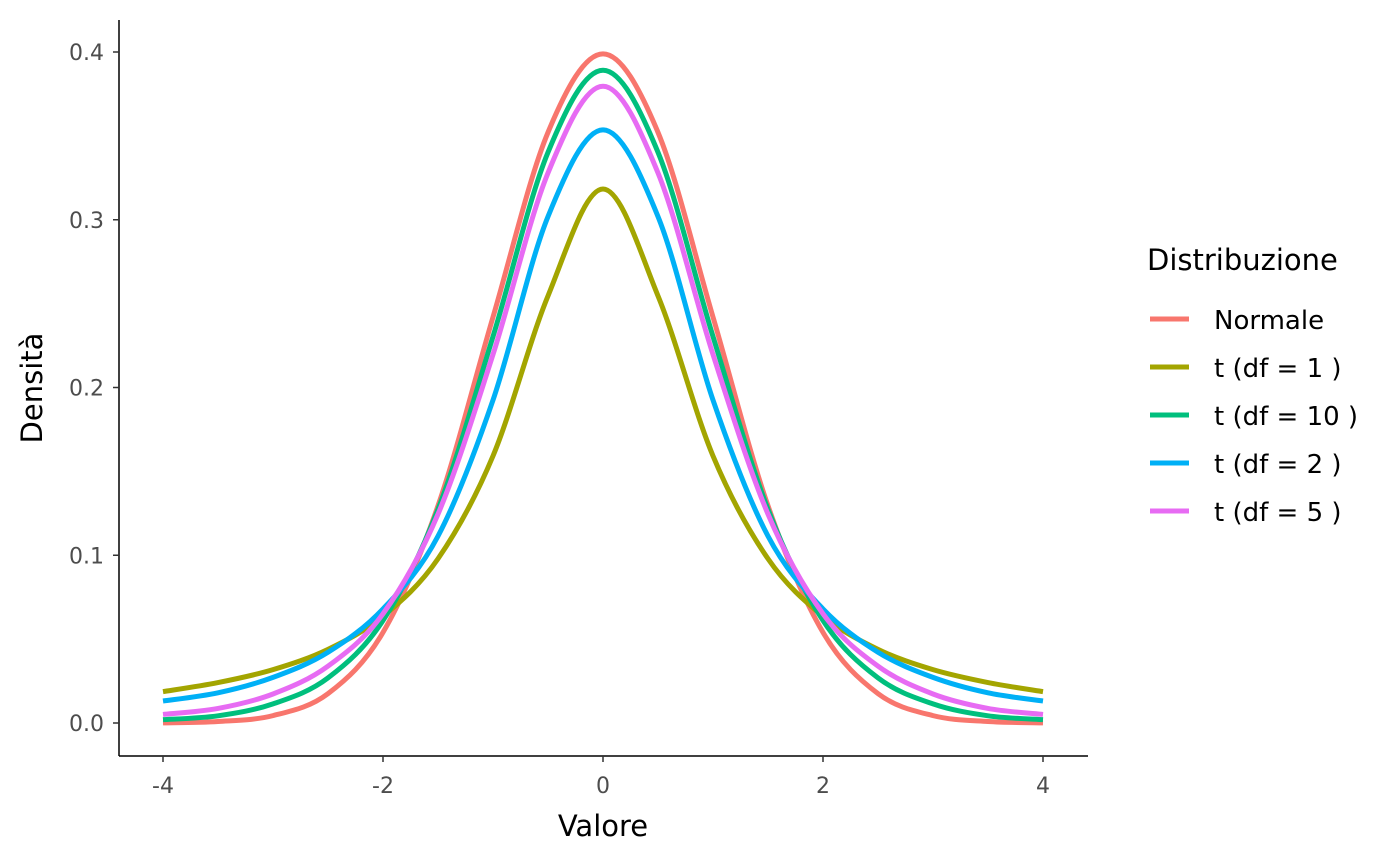 The width and height of the screenshot is (1400, 865). What do you see at coordinates (86, 724) in the screenshot?
I see `y-tick-label: 0.0` at bounding box center [86, 724].